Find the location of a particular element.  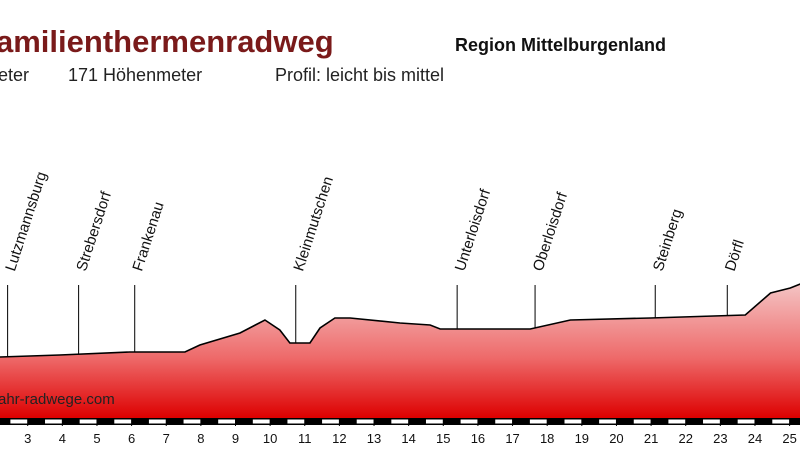

x-tick-label: 5 is located at coordinates (96, 438).